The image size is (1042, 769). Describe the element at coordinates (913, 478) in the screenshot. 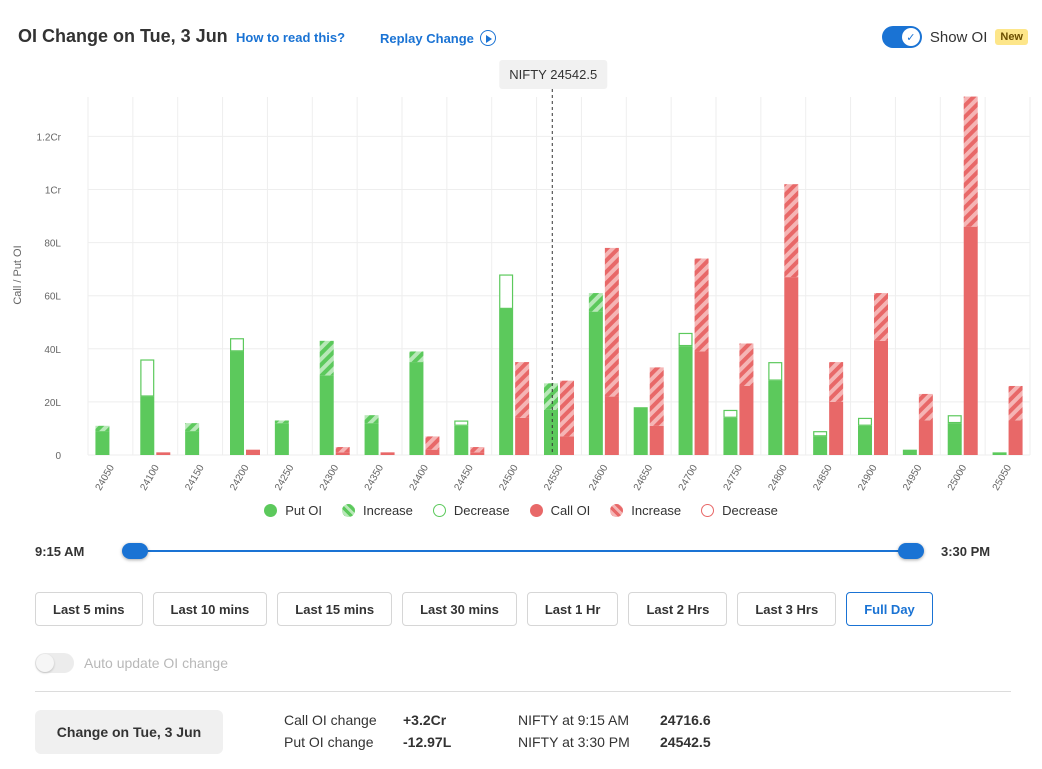

I see `x-tick-label: 24950` at that location.